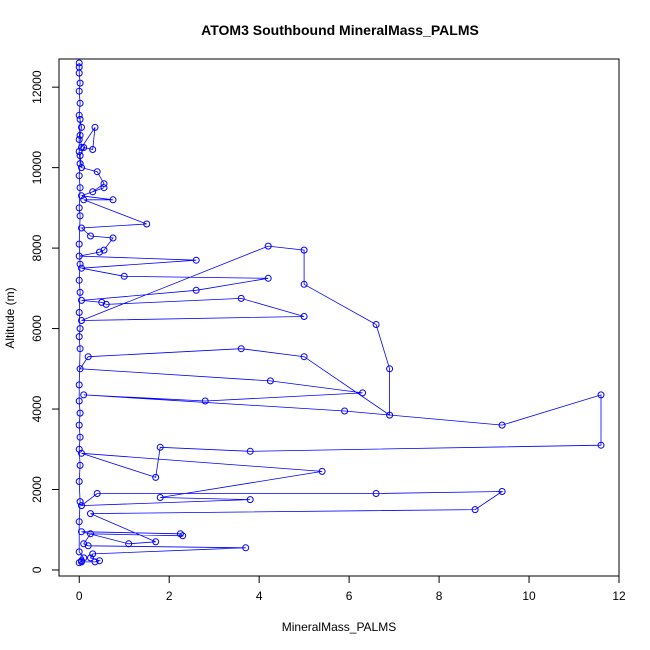 The image size is (650, 650). What do you see at coordinates (37, 408) in the screenshot?
I see `y-tick-label: 4000` at bounding box center [37, 408].